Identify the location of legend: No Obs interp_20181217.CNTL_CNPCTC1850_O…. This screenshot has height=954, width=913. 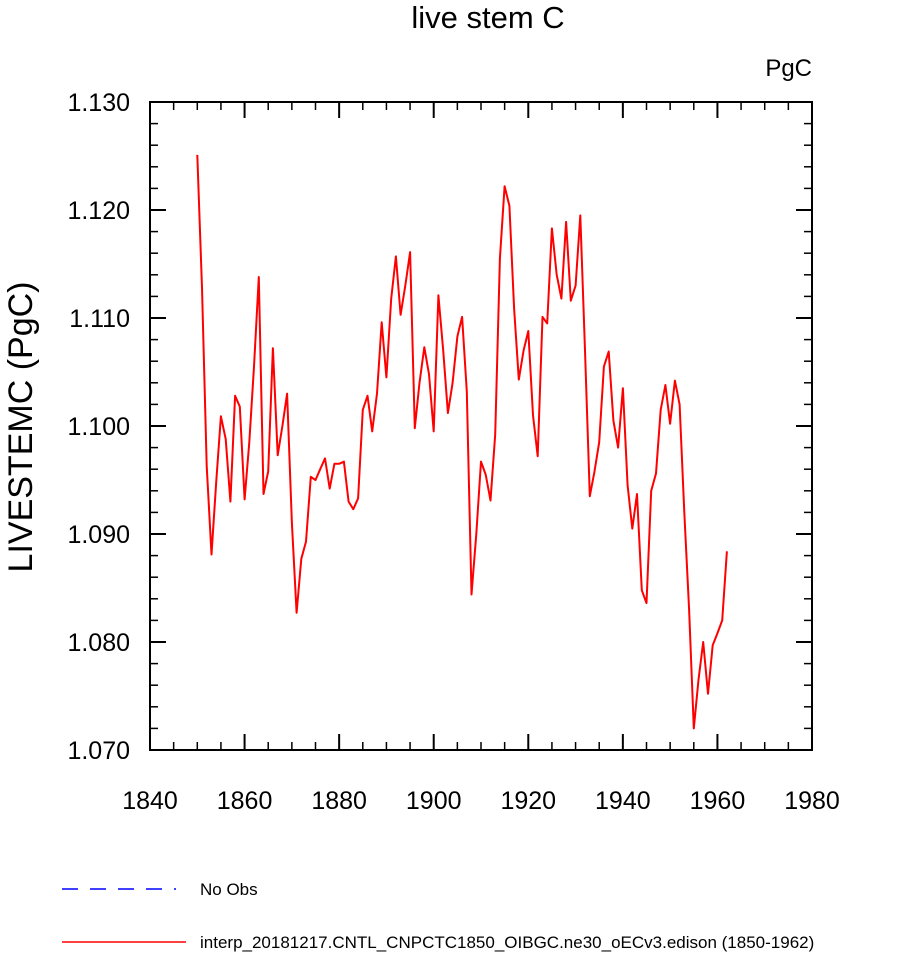
(438, 916).